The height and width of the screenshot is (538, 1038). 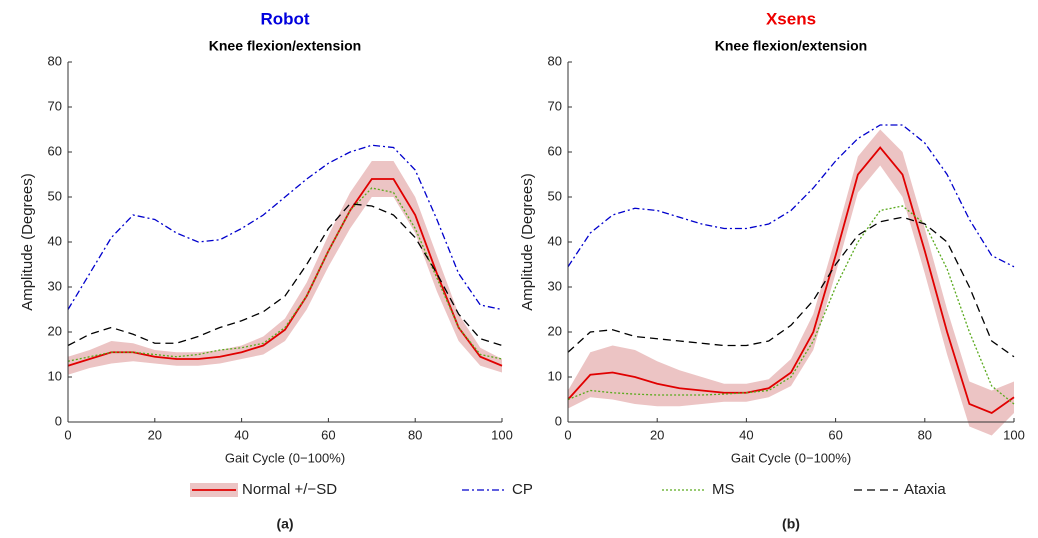 What do you see at coordinates (284, 524) in the screenshot?
I see `panel-label: (a)` at bounding box center [284, 524].